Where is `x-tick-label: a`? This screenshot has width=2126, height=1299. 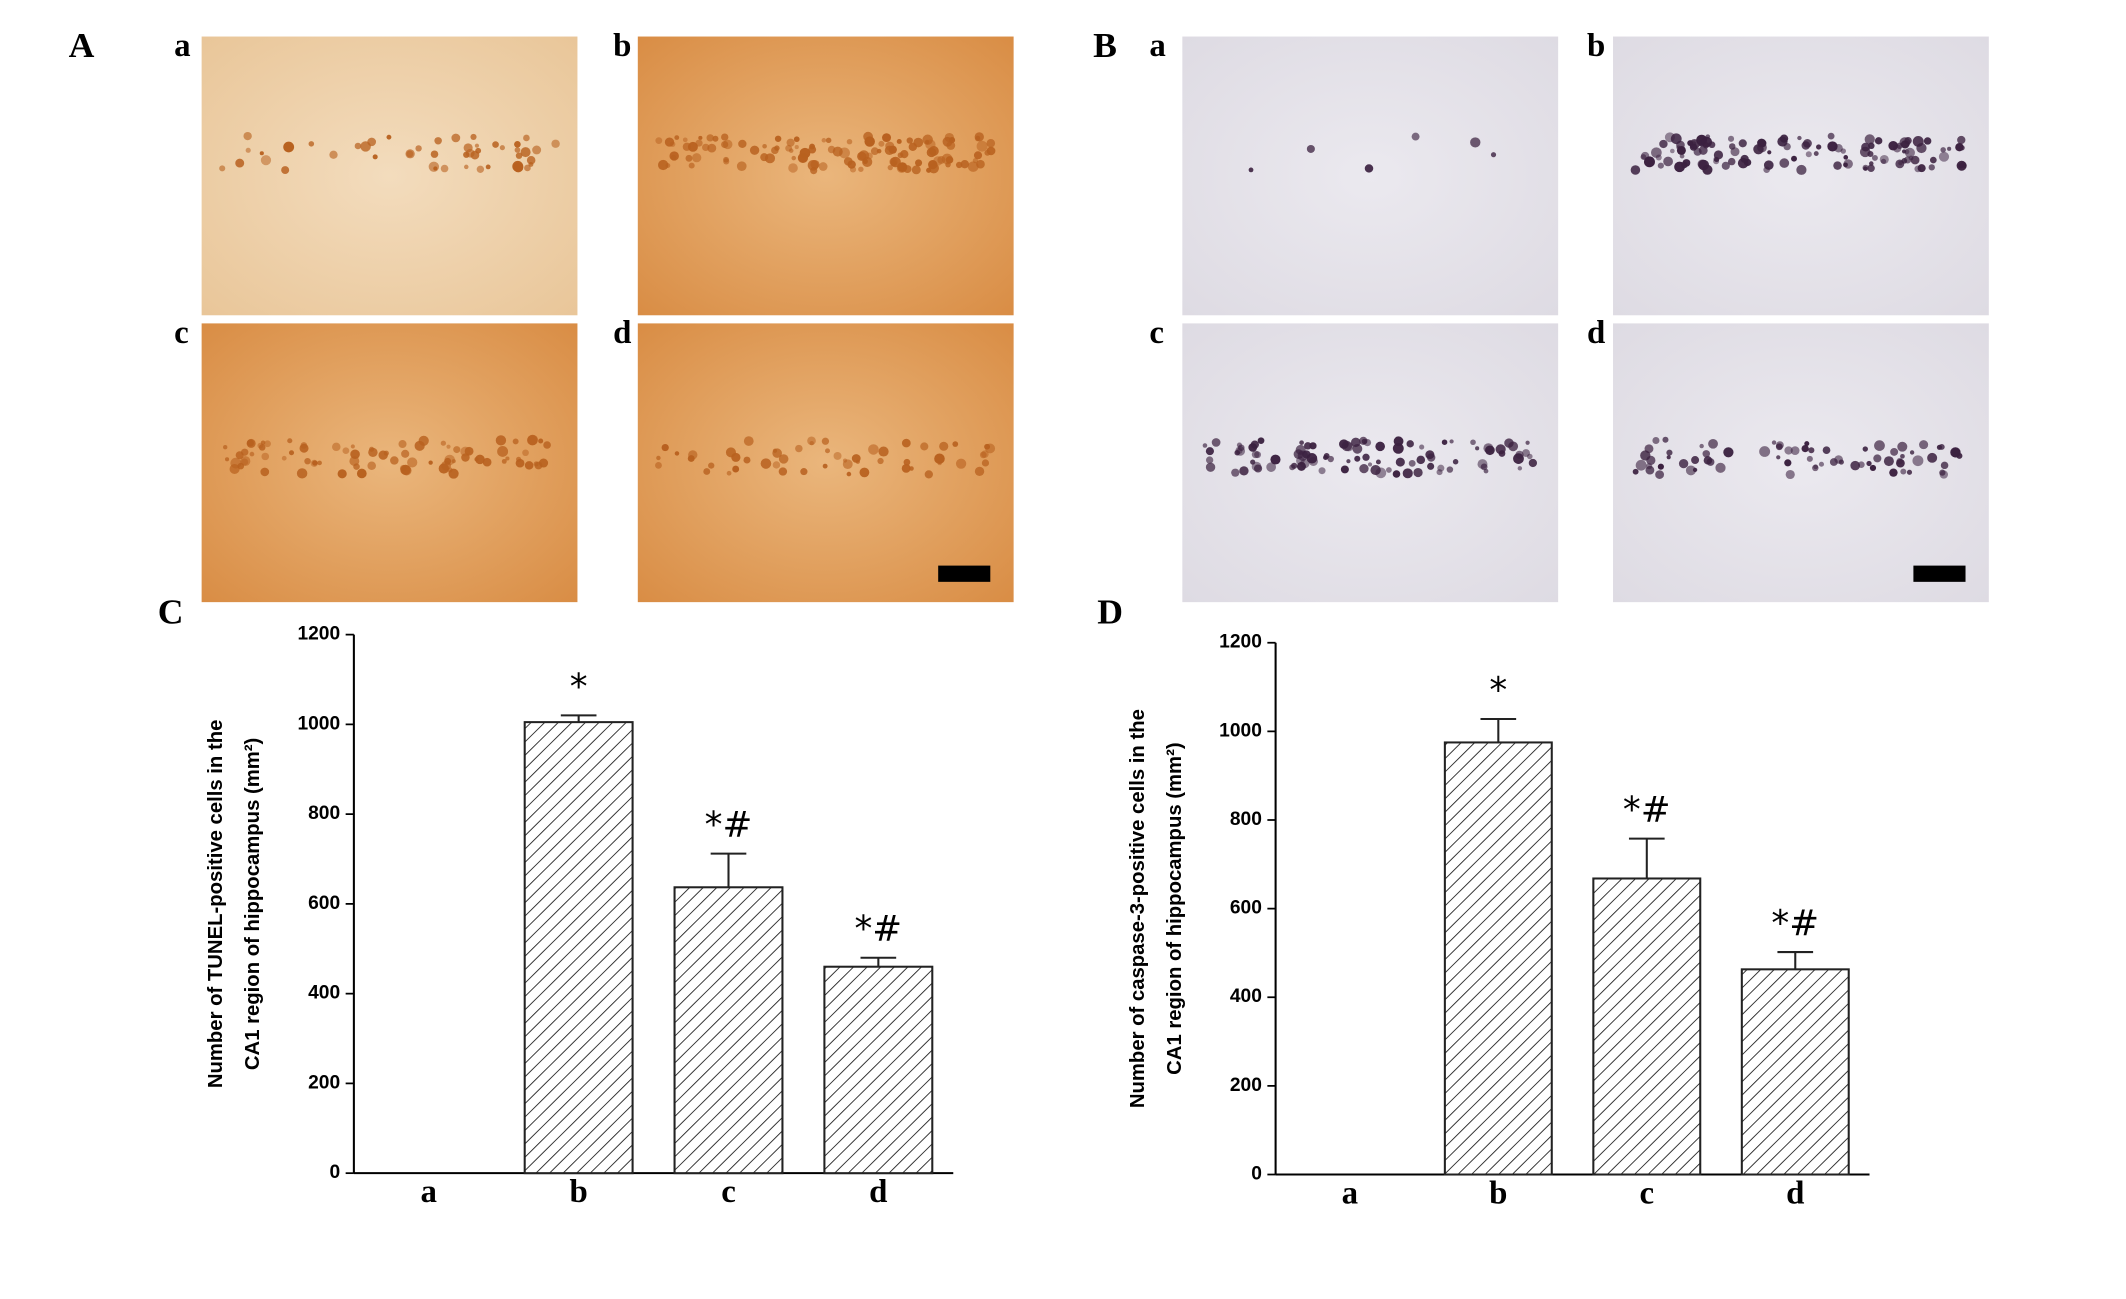
x-tick-label: a is located at coordinates (1350, 1194).